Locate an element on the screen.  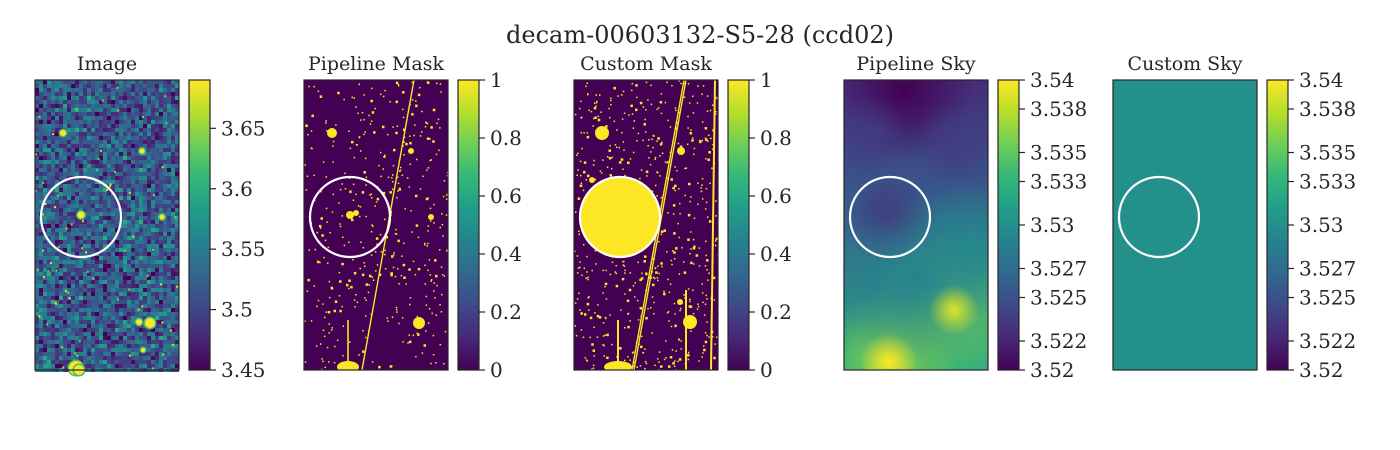
colorbar-tick-label: 3.55 is located at coordinates (243, 249).